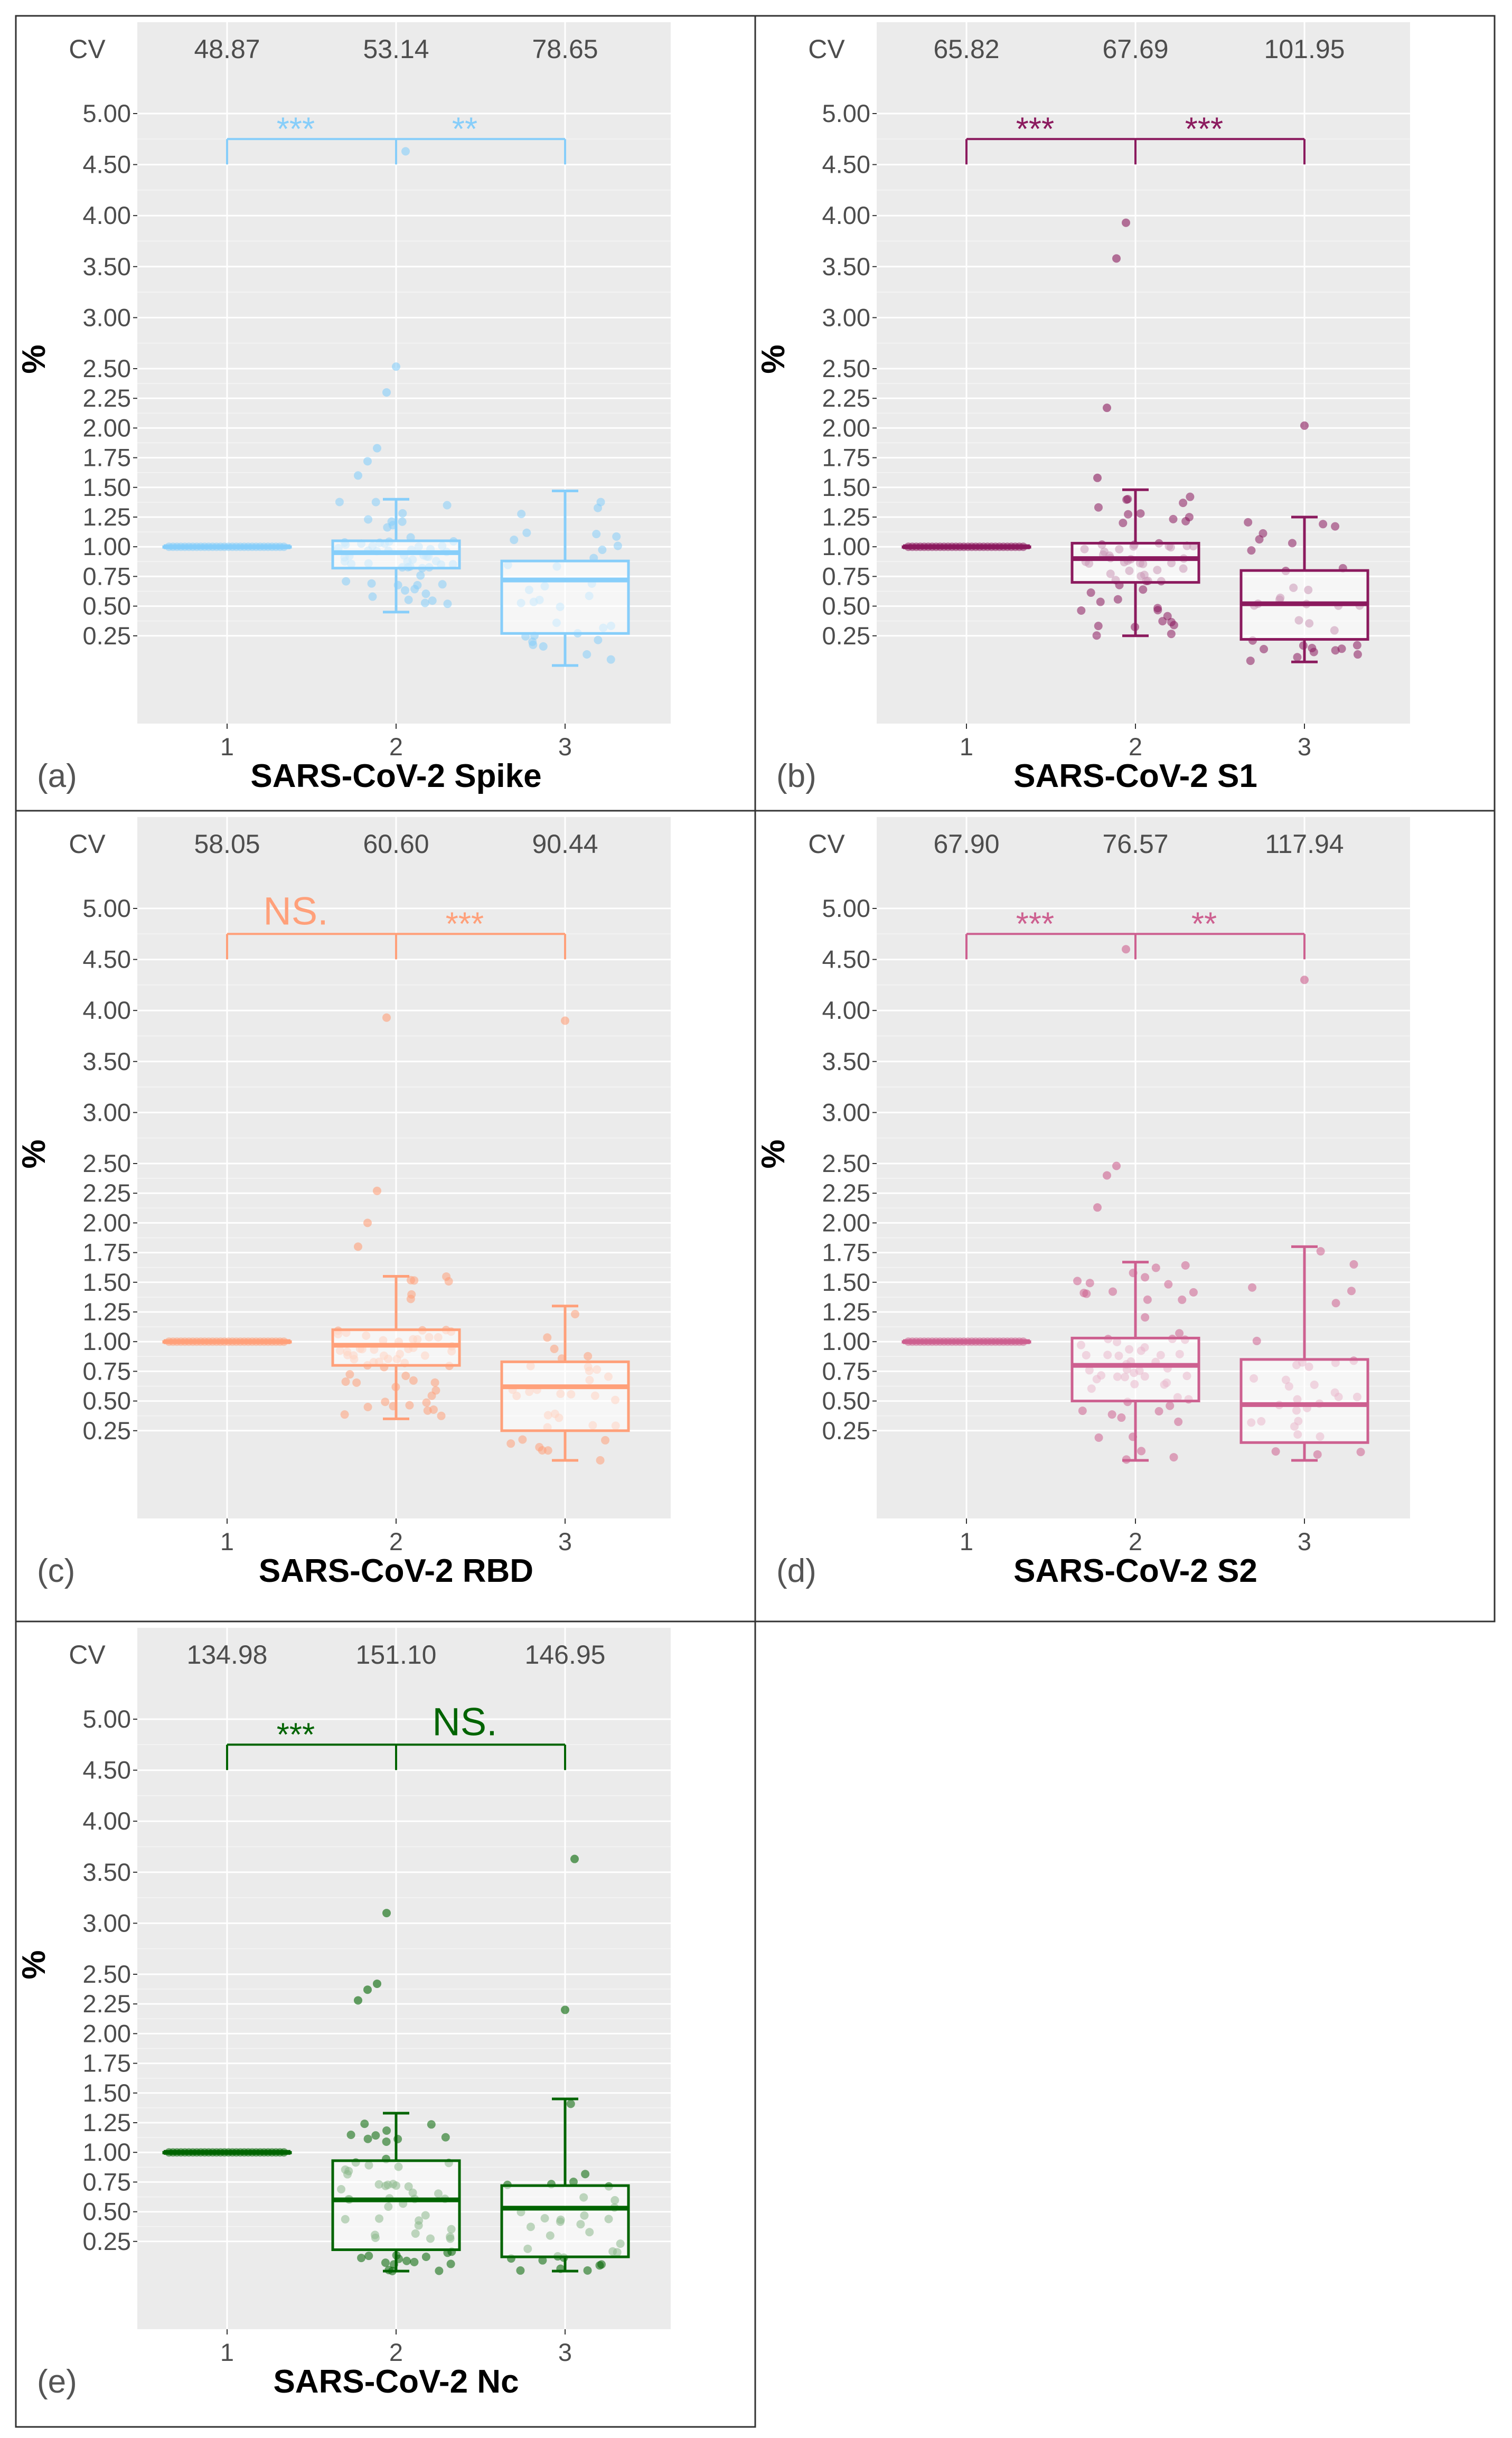 This screenshot has width=1512, height=2438. I want to click on significance-bracket: *** ***, so click(1135, 138).